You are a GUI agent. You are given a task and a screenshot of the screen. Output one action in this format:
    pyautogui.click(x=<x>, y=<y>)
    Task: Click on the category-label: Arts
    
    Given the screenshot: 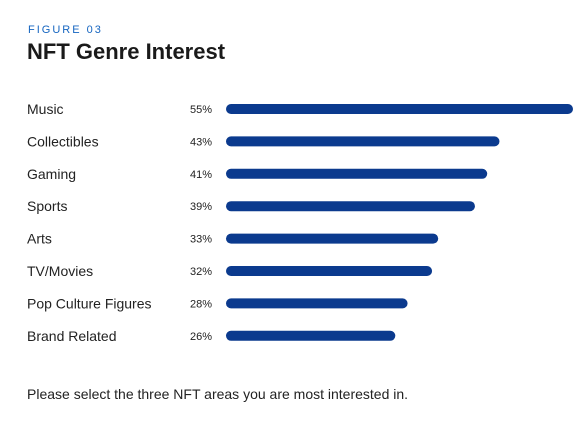 What is the action you would take?
    pyautogui.click(x=39, y=239)
    